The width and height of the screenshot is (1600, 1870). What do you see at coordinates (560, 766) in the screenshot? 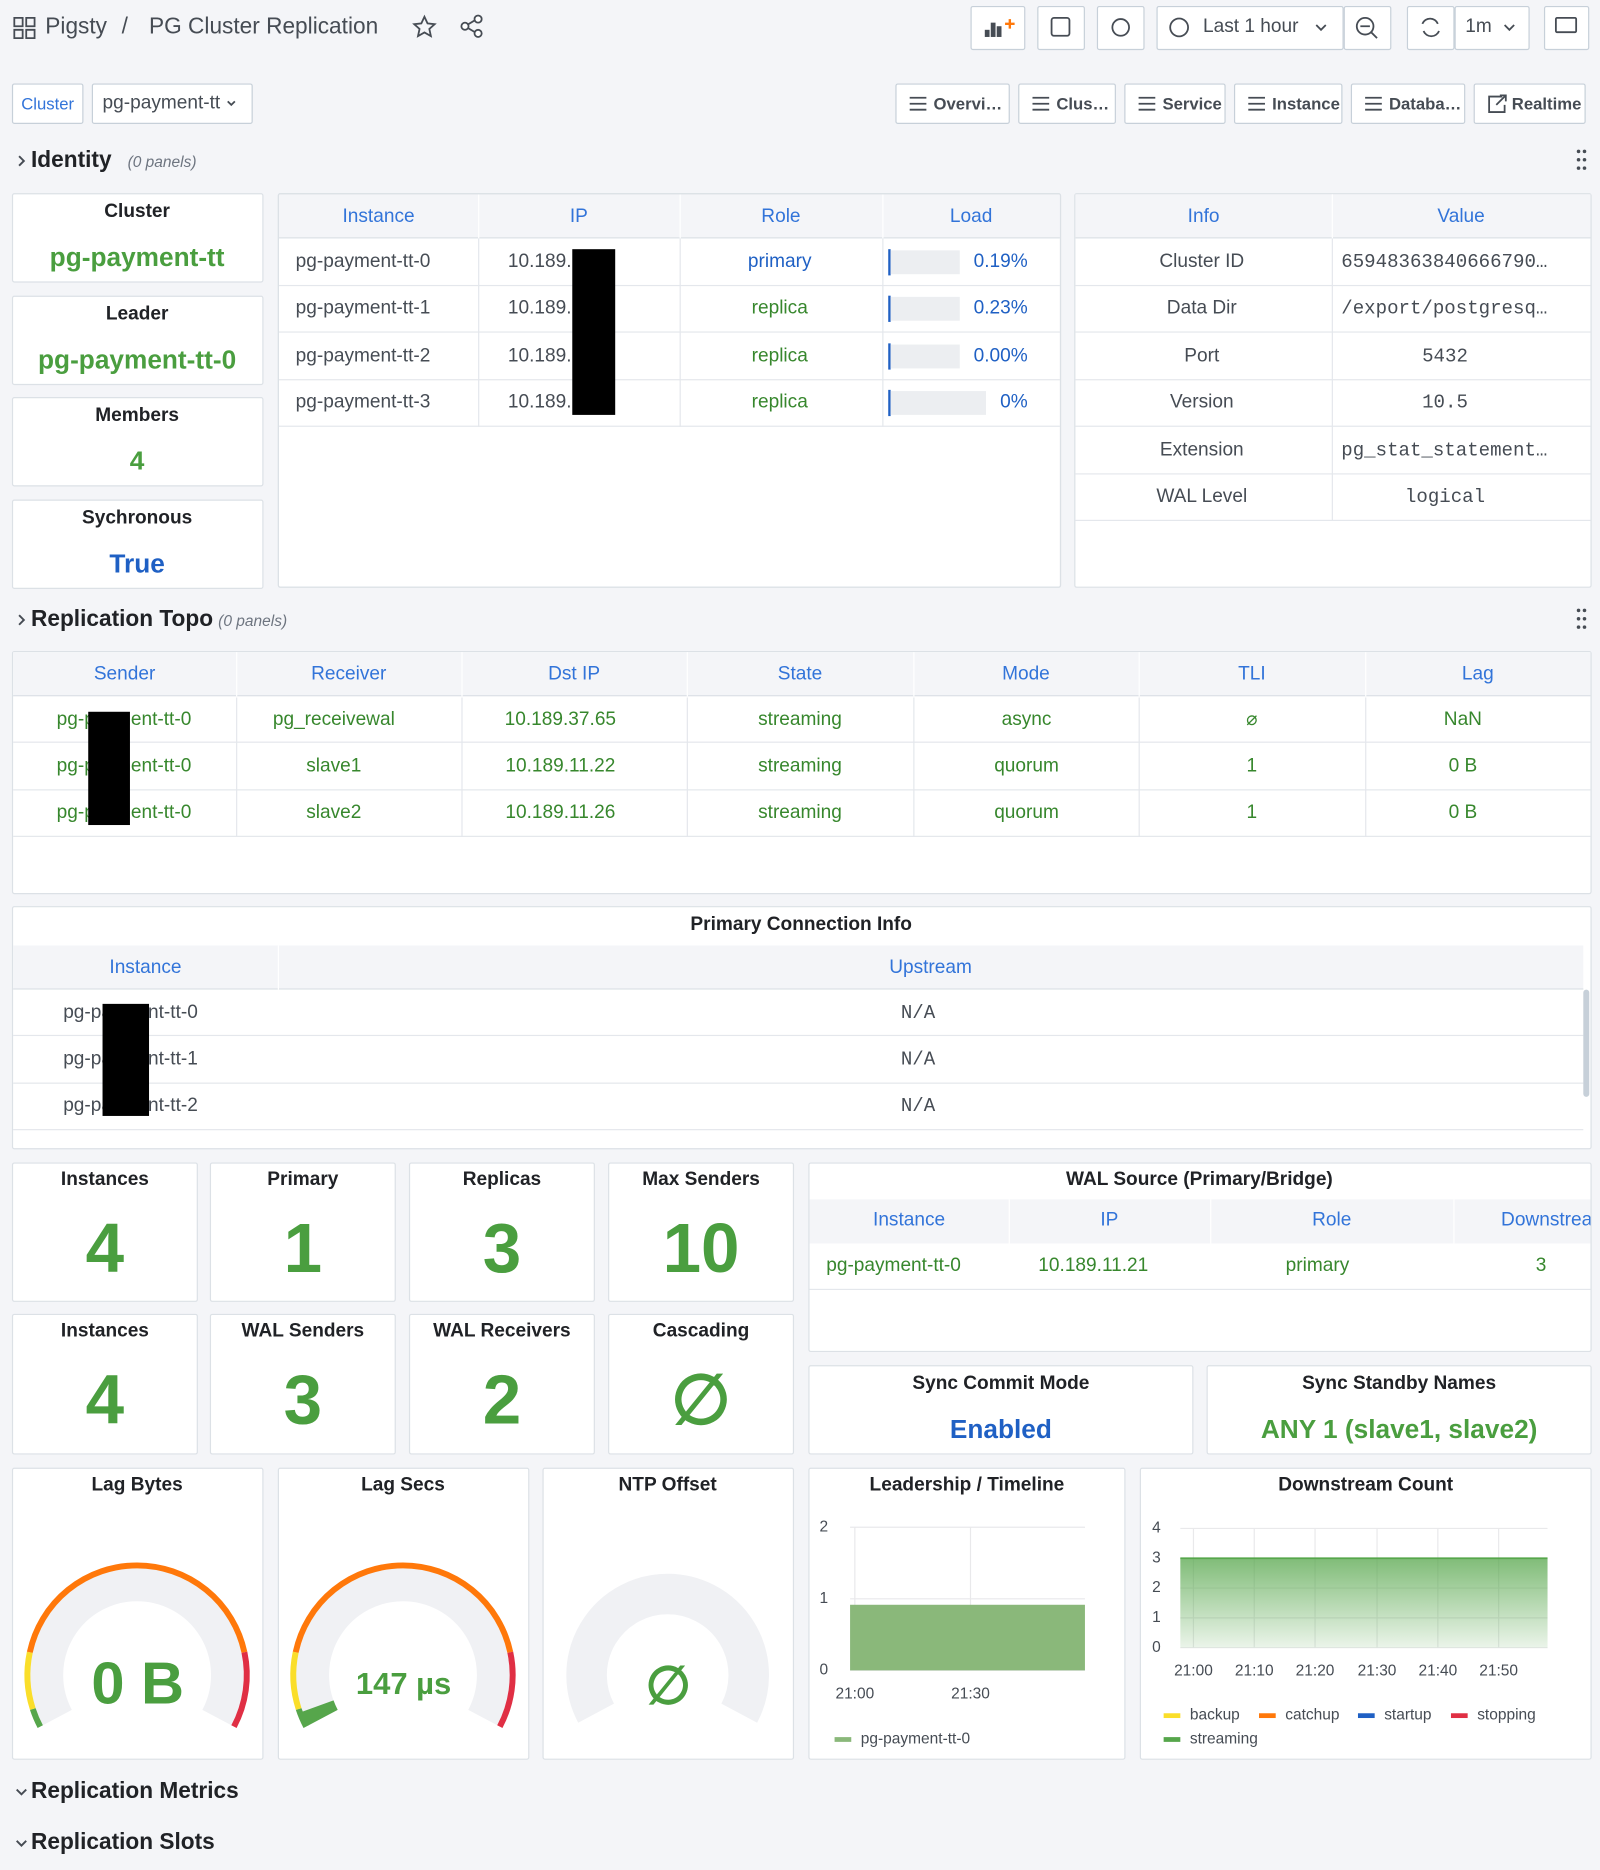
I see `topology-cell: 10.189.11.22` at bounding box center [560, 766].